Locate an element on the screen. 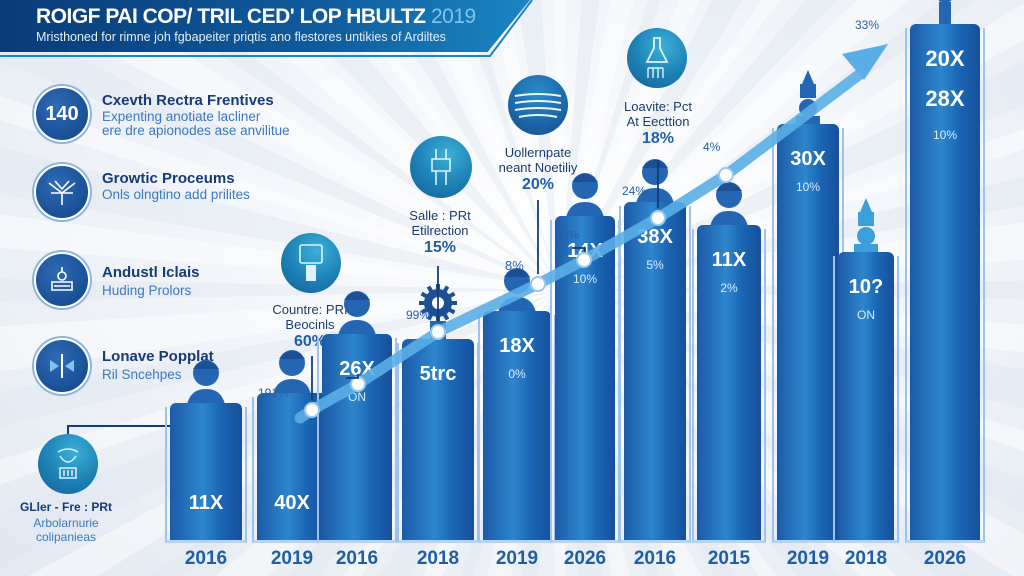  feature-desc-line: Expenting anotiate lacliner is located at coordinates (181, 116).